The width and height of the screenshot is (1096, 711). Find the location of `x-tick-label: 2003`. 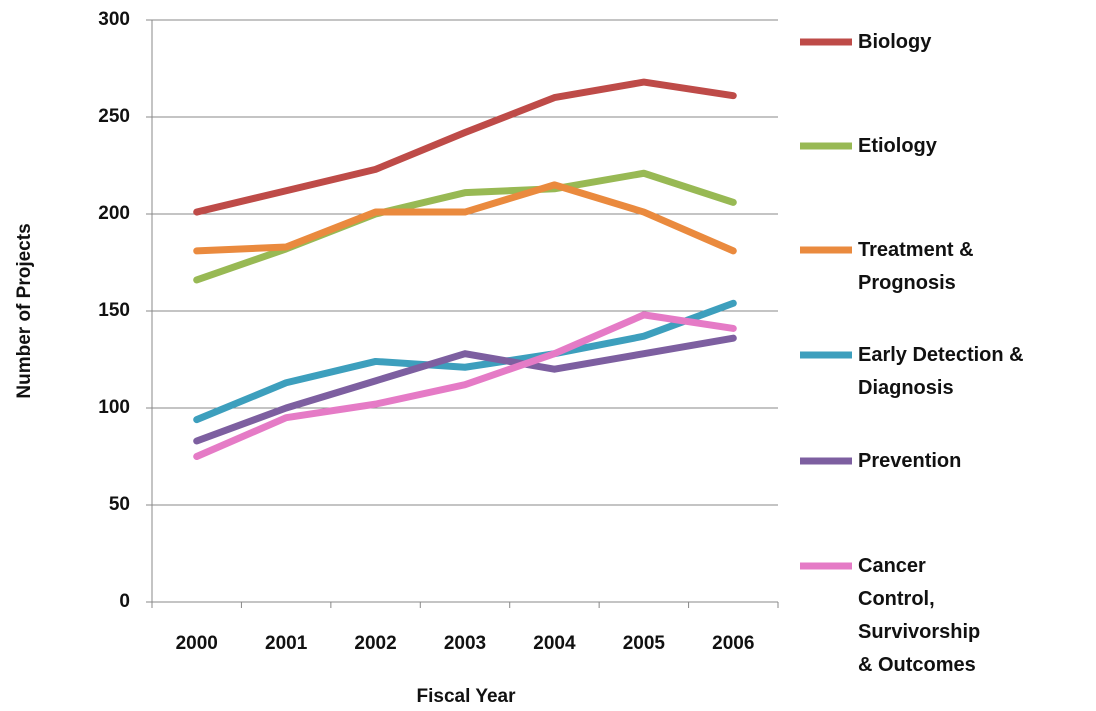

x-tick-label: 2003 is located at coordinates (465, 643).